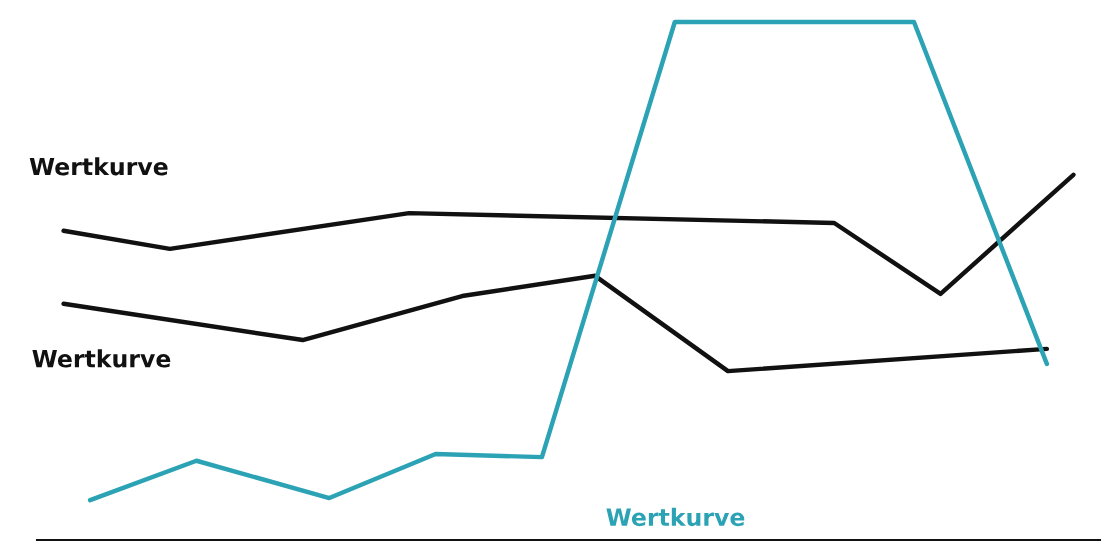  What do you see at coordinates (101, 358) in the screenshot?
I see `series-label: Wertkurve` at bounding box center [101, 358].